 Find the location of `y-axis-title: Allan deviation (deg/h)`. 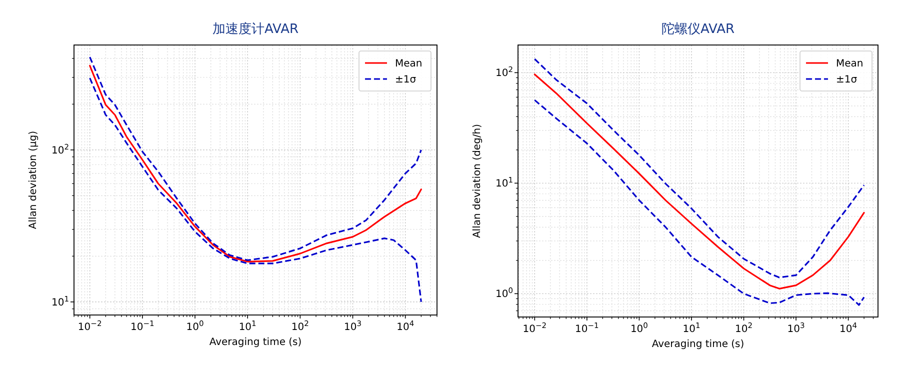

y-axis-title: Allan deviation (deg/h) is located at coordinates (477, 181).